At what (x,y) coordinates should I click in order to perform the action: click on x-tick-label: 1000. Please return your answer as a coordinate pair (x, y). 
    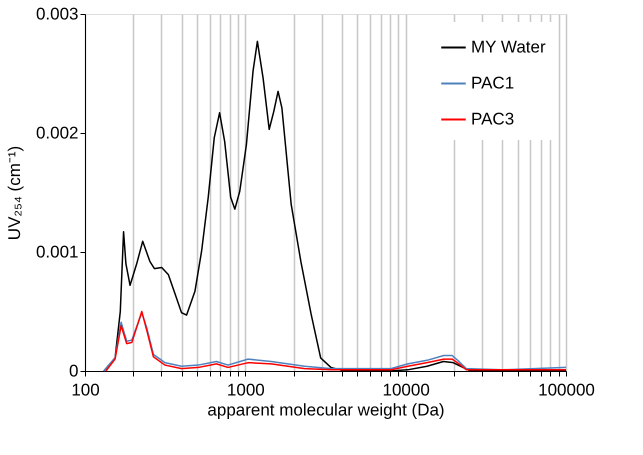
    Looking at the image, I should click on (245, 390).